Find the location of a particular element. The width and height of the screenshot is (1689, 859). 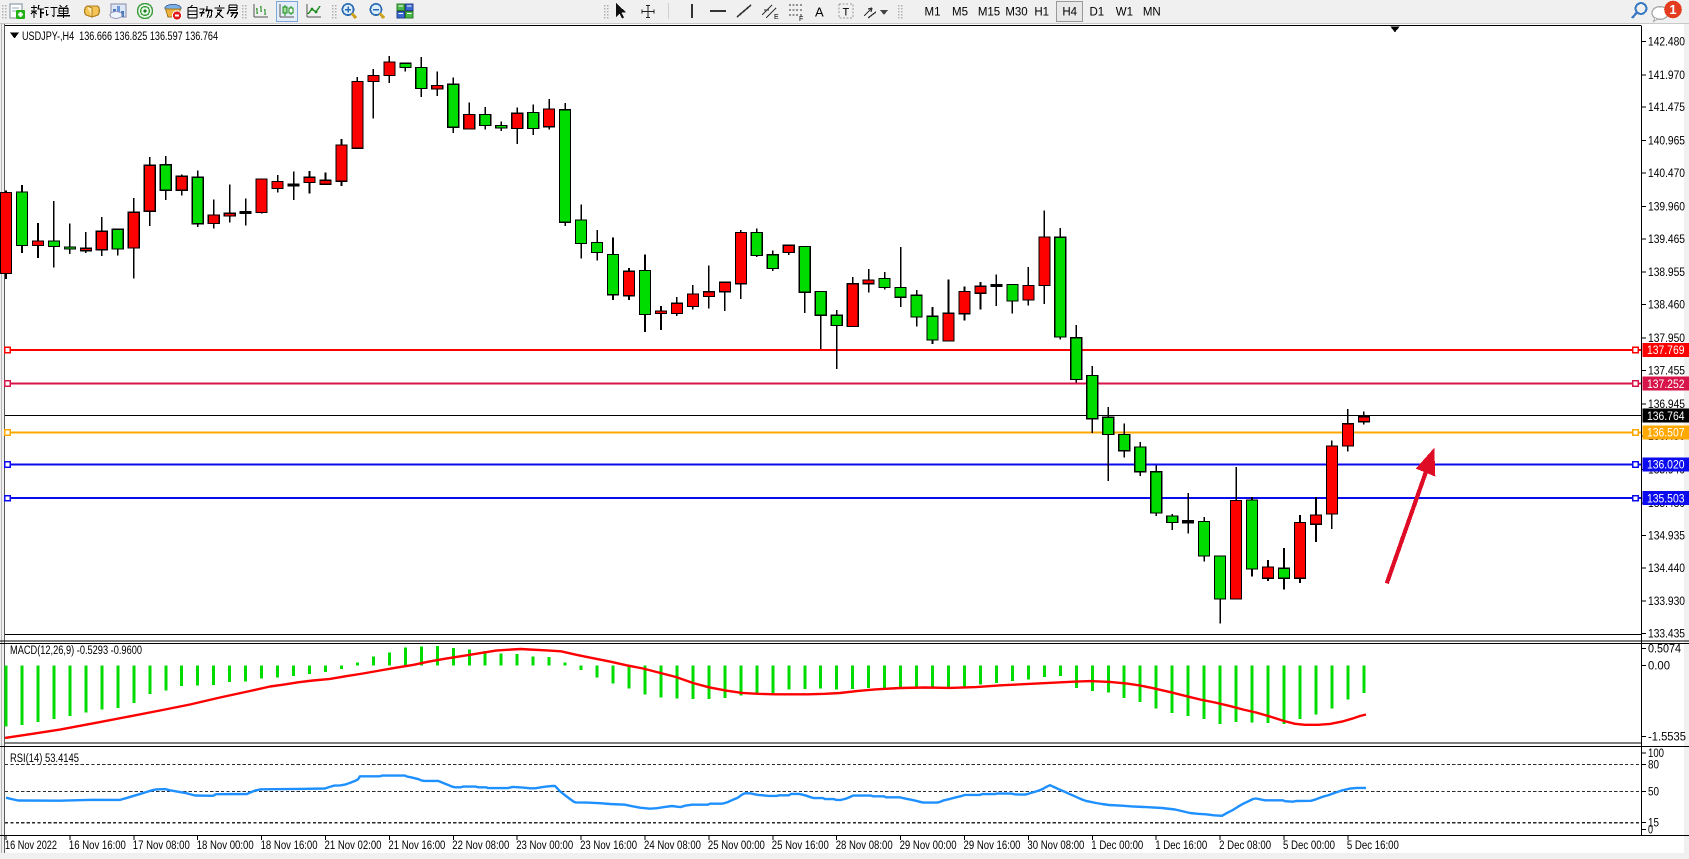

svg-text: A is located at coordinates (819, 12).